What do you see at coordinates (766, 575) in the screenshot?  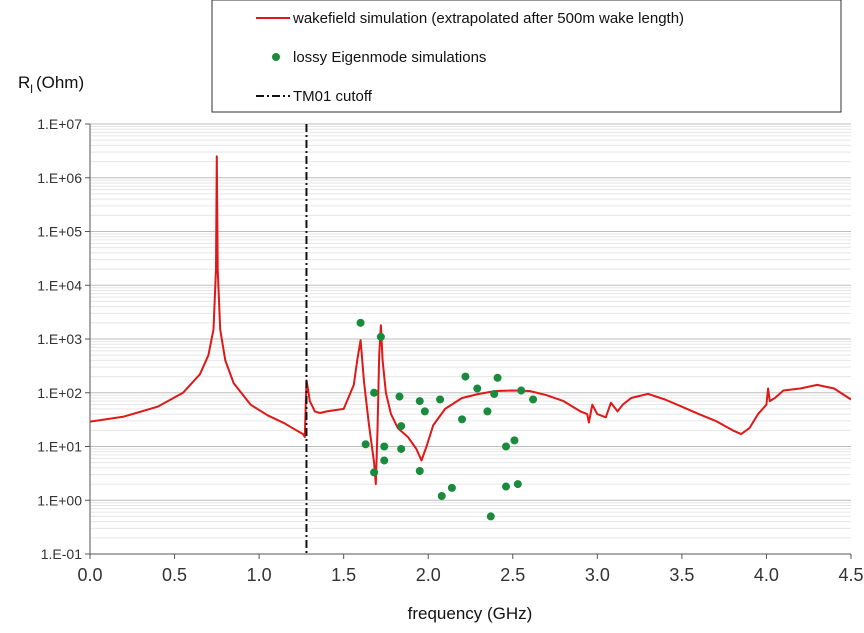 I see `x-tick-label: 4.0` at bounding box center [766, 575].